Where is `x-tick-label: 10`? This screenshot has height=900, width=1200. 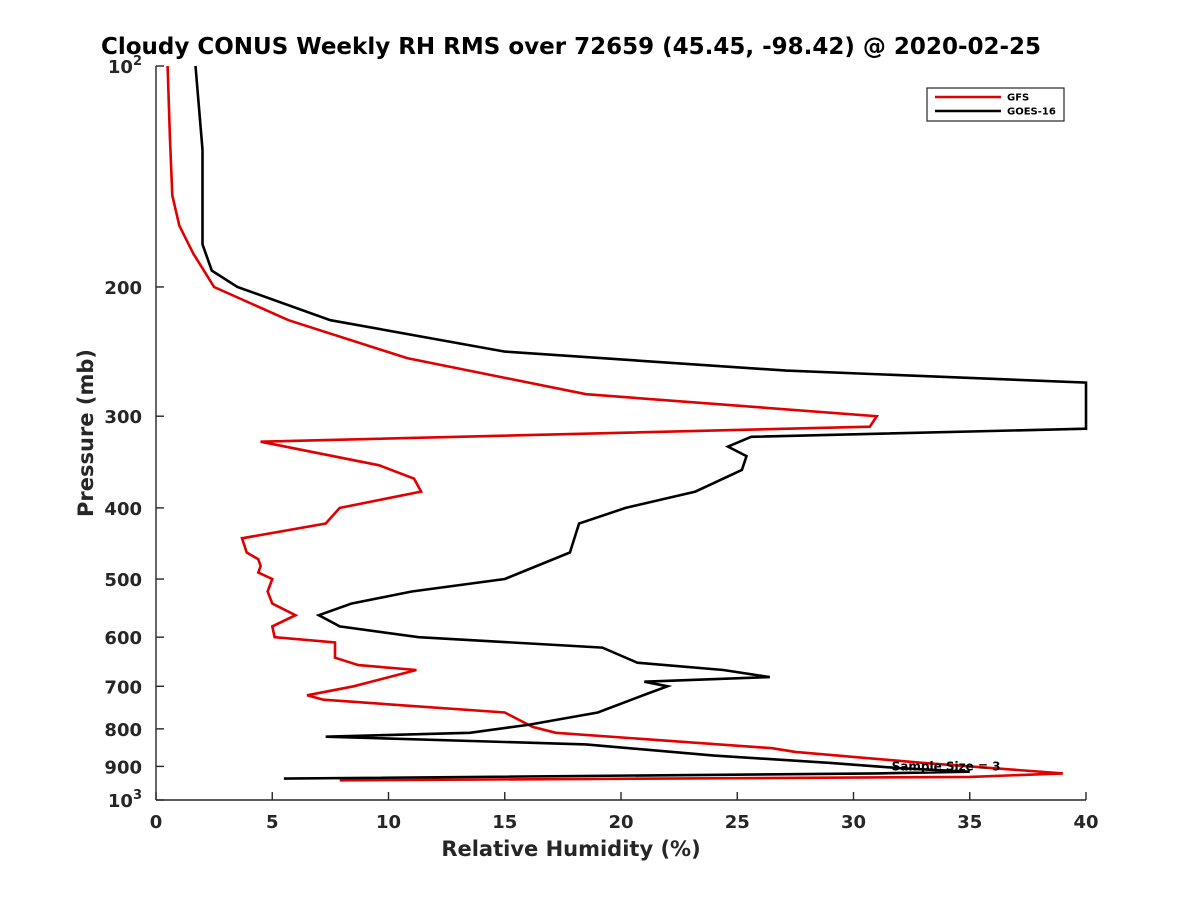
x-tick-label: 10 is located at coordinates (388, 822).